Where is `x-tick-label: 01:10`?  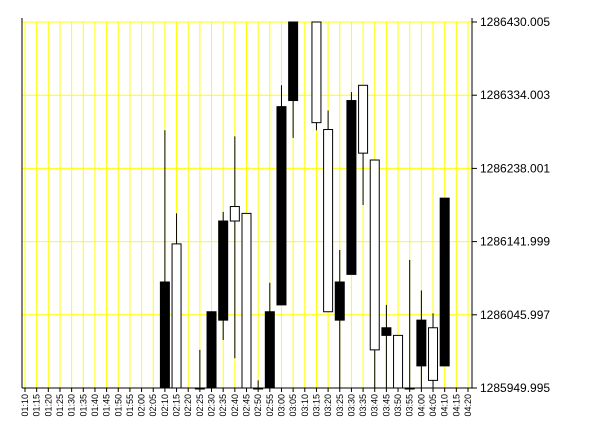 x-tick-label: 01:10 is located at coordinates (25, 405).